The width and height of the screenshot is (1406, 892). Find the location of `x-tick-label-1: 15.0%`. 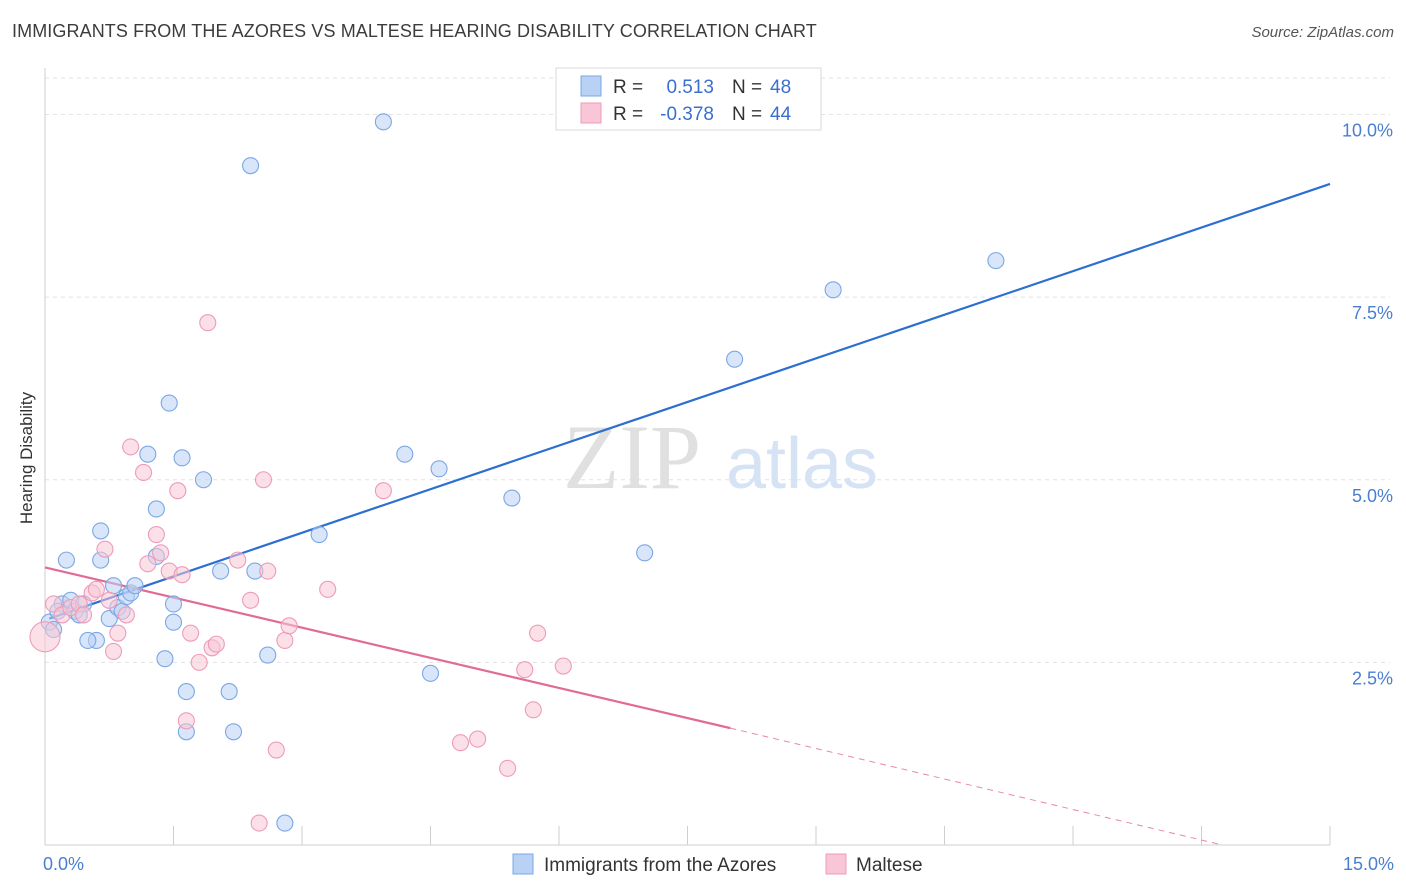

x-tick-label-1: 15.0% is located at coordinates (1368, 864).